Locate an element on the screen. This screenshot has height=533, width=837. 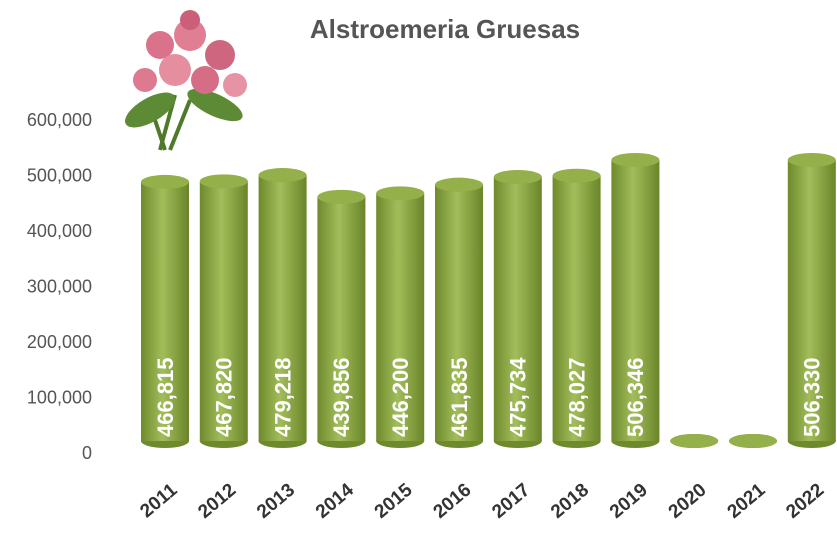
x-tick-label: 2021 is located at coordinates (747, 501).